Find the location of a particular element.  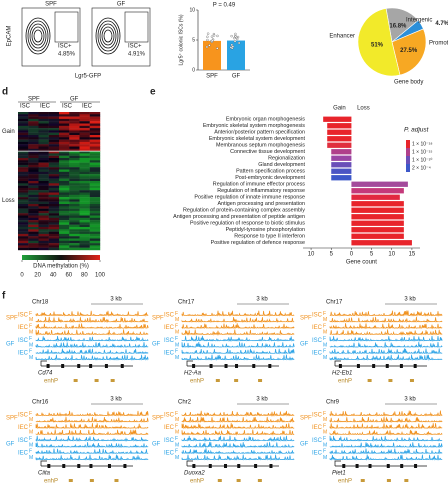

legend-tick-label: 100 is located at coordinates (100, 276).